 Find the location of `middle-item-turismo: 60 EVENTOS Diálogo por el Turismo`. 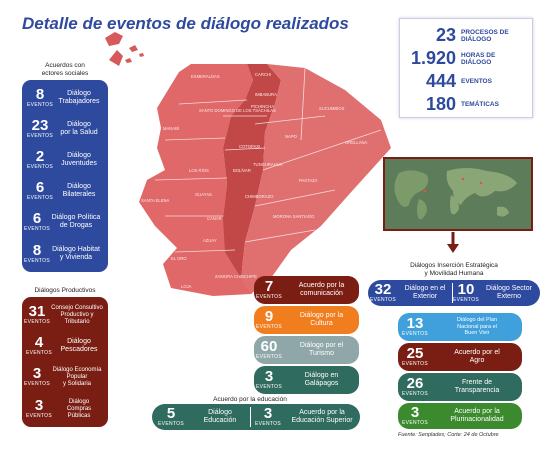

middle-item-turismo: 60 EVENTOS Diálogo por el Turismo is located at coordinates (306, 350).